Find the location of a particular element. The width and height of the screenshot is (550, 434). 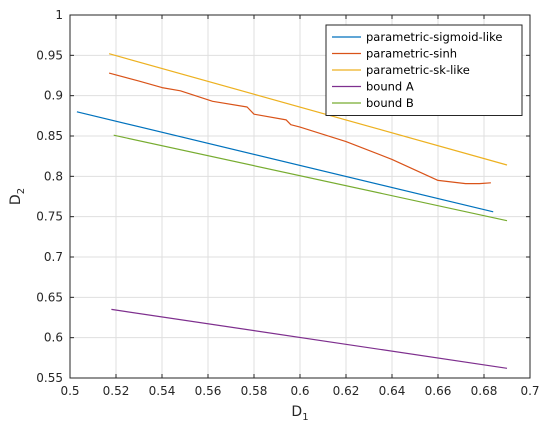

y-tick-label: 0.75 is located at coordinates (49, 217).